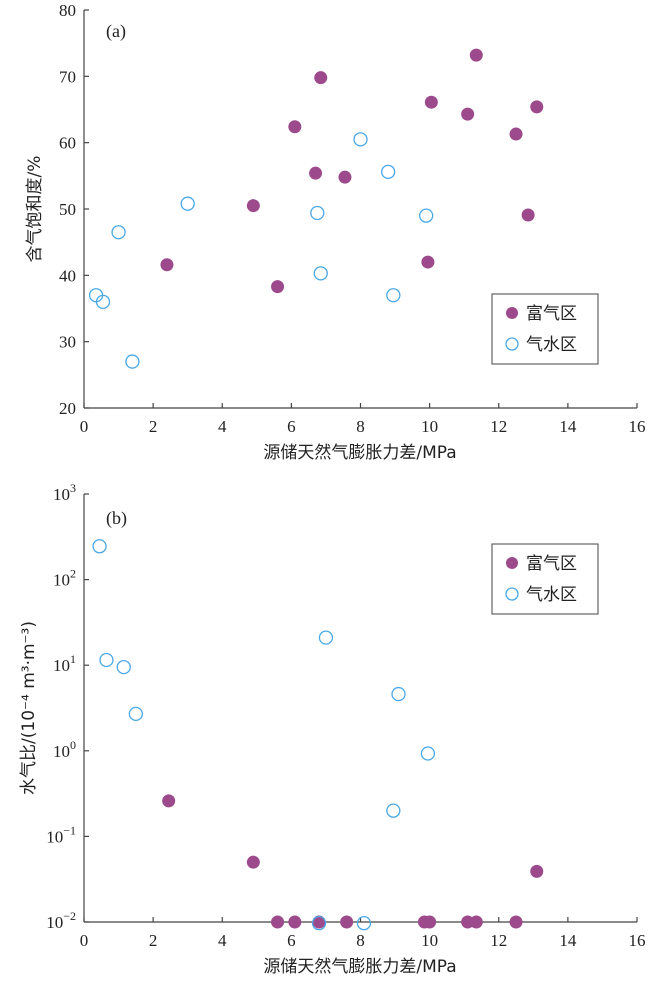 This screenshot has width=650, height=982. I want to click on chart-a-y-tick-label: 40, so click(67, 275).